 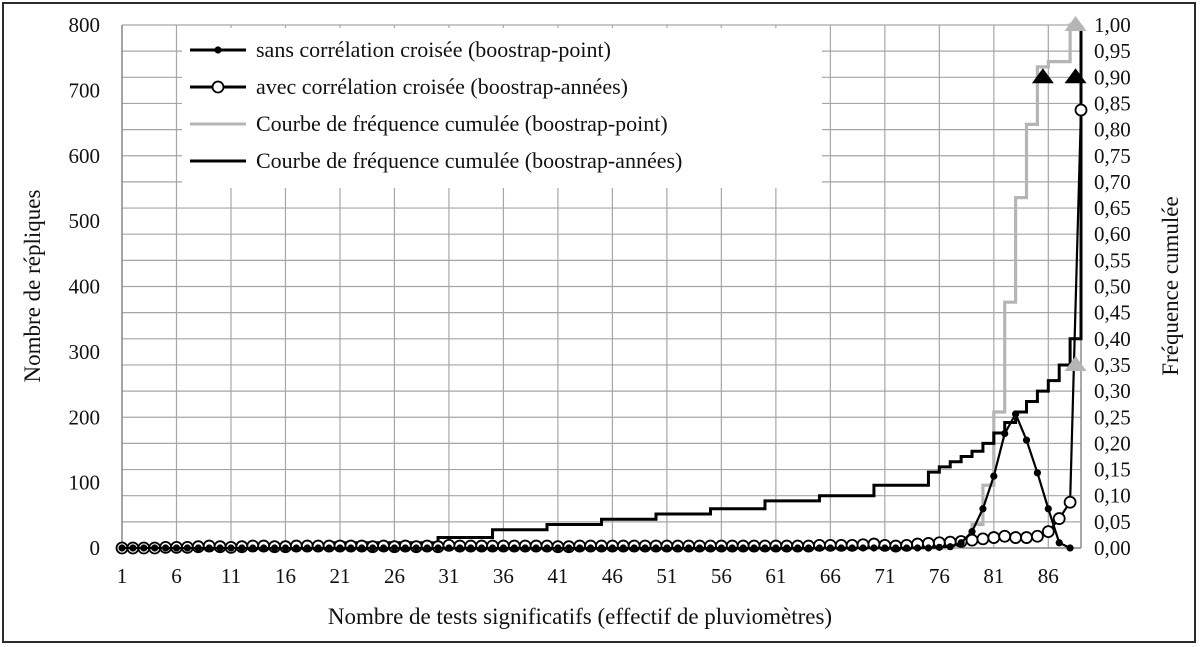 What do you see at coordinates (85, 483) in the screenshot?
I see `y-tick-label: 100` at bounding box center [85, 483].